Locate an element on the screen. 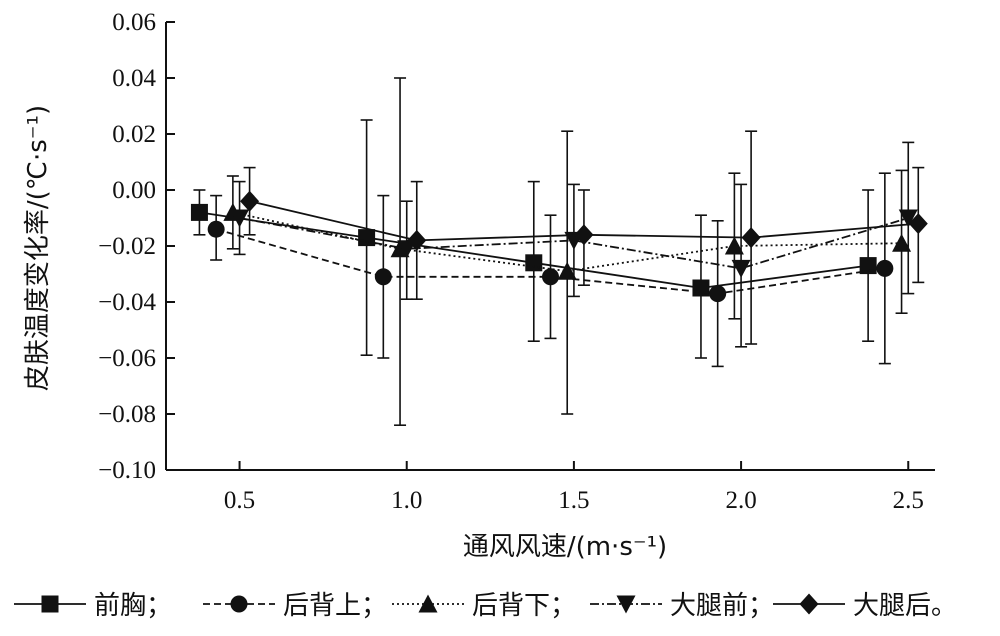 Image resolution: width=1000 pixels, height=636 pixels. legend-item: 后背下； is located at coordinates (484, 606).